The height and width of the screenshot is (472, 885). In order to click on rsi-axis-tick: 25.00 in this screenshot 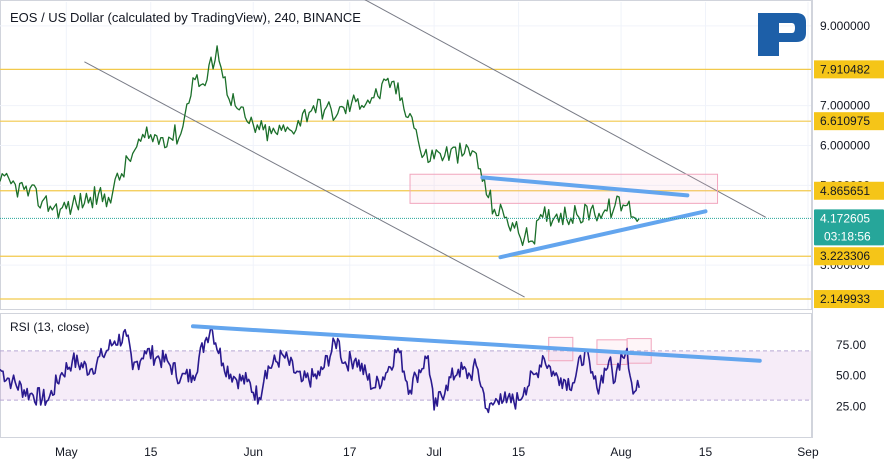, I will do `click(851, 406)`.